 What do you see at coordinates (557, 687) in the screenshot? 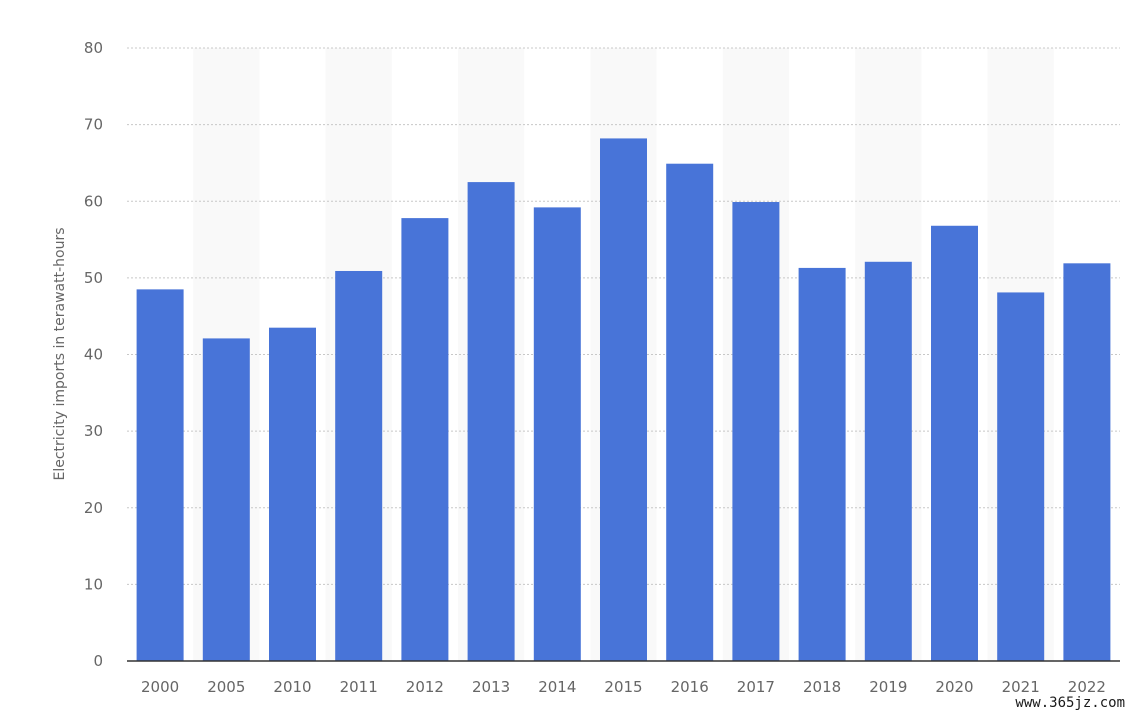
I see `x-tick-label: 2014` at bounding box center [557, 687].